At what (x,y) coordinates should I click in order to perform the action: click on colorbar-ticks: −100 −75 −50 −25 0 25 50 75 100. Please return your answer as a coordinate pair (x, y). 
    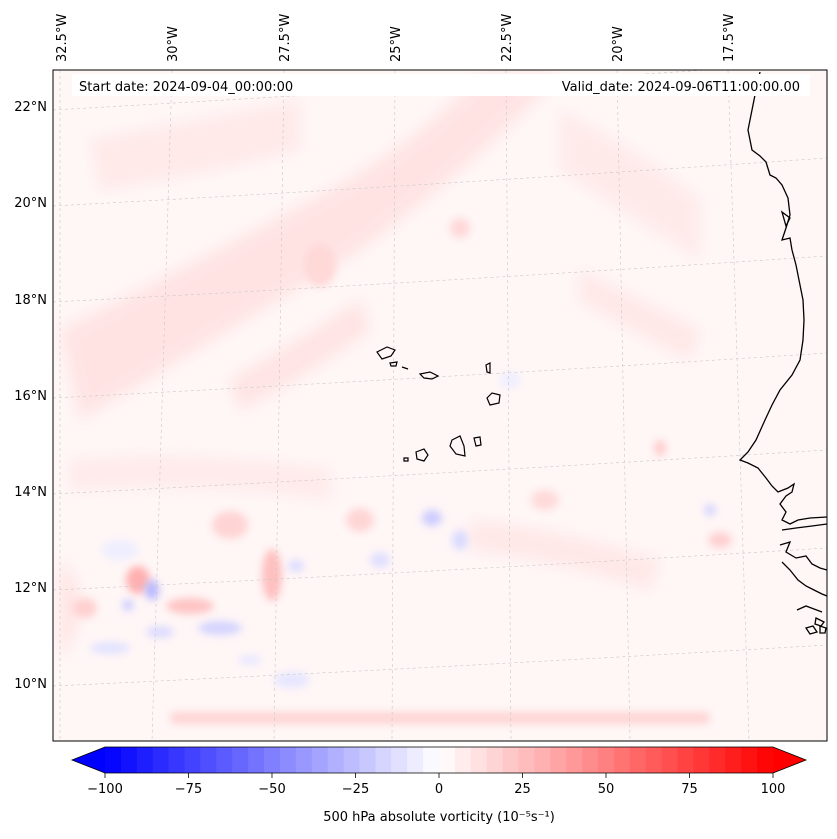
    Looking at the image, I should click on (436, 785).